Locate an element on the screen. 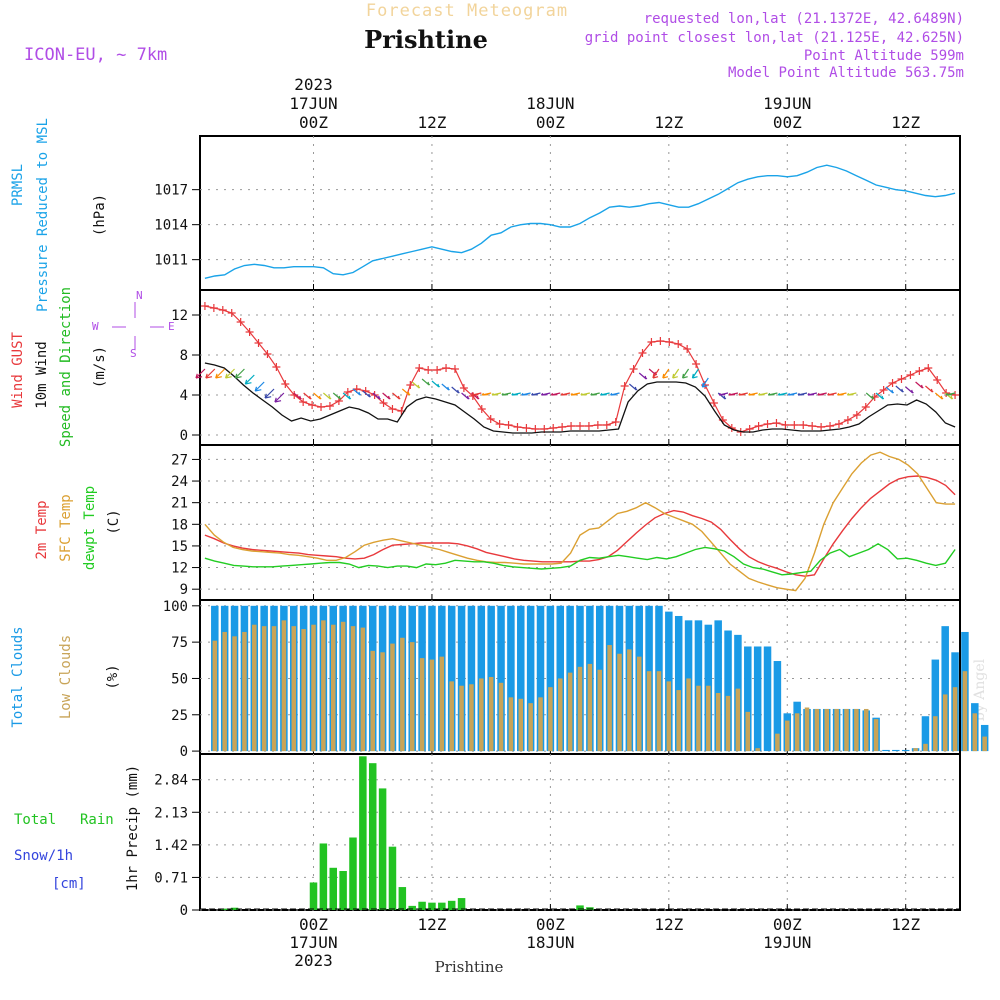 This screenshot has width=1000, height=1000. temp-line-sfc-temp is located at coordinates (580, 521).